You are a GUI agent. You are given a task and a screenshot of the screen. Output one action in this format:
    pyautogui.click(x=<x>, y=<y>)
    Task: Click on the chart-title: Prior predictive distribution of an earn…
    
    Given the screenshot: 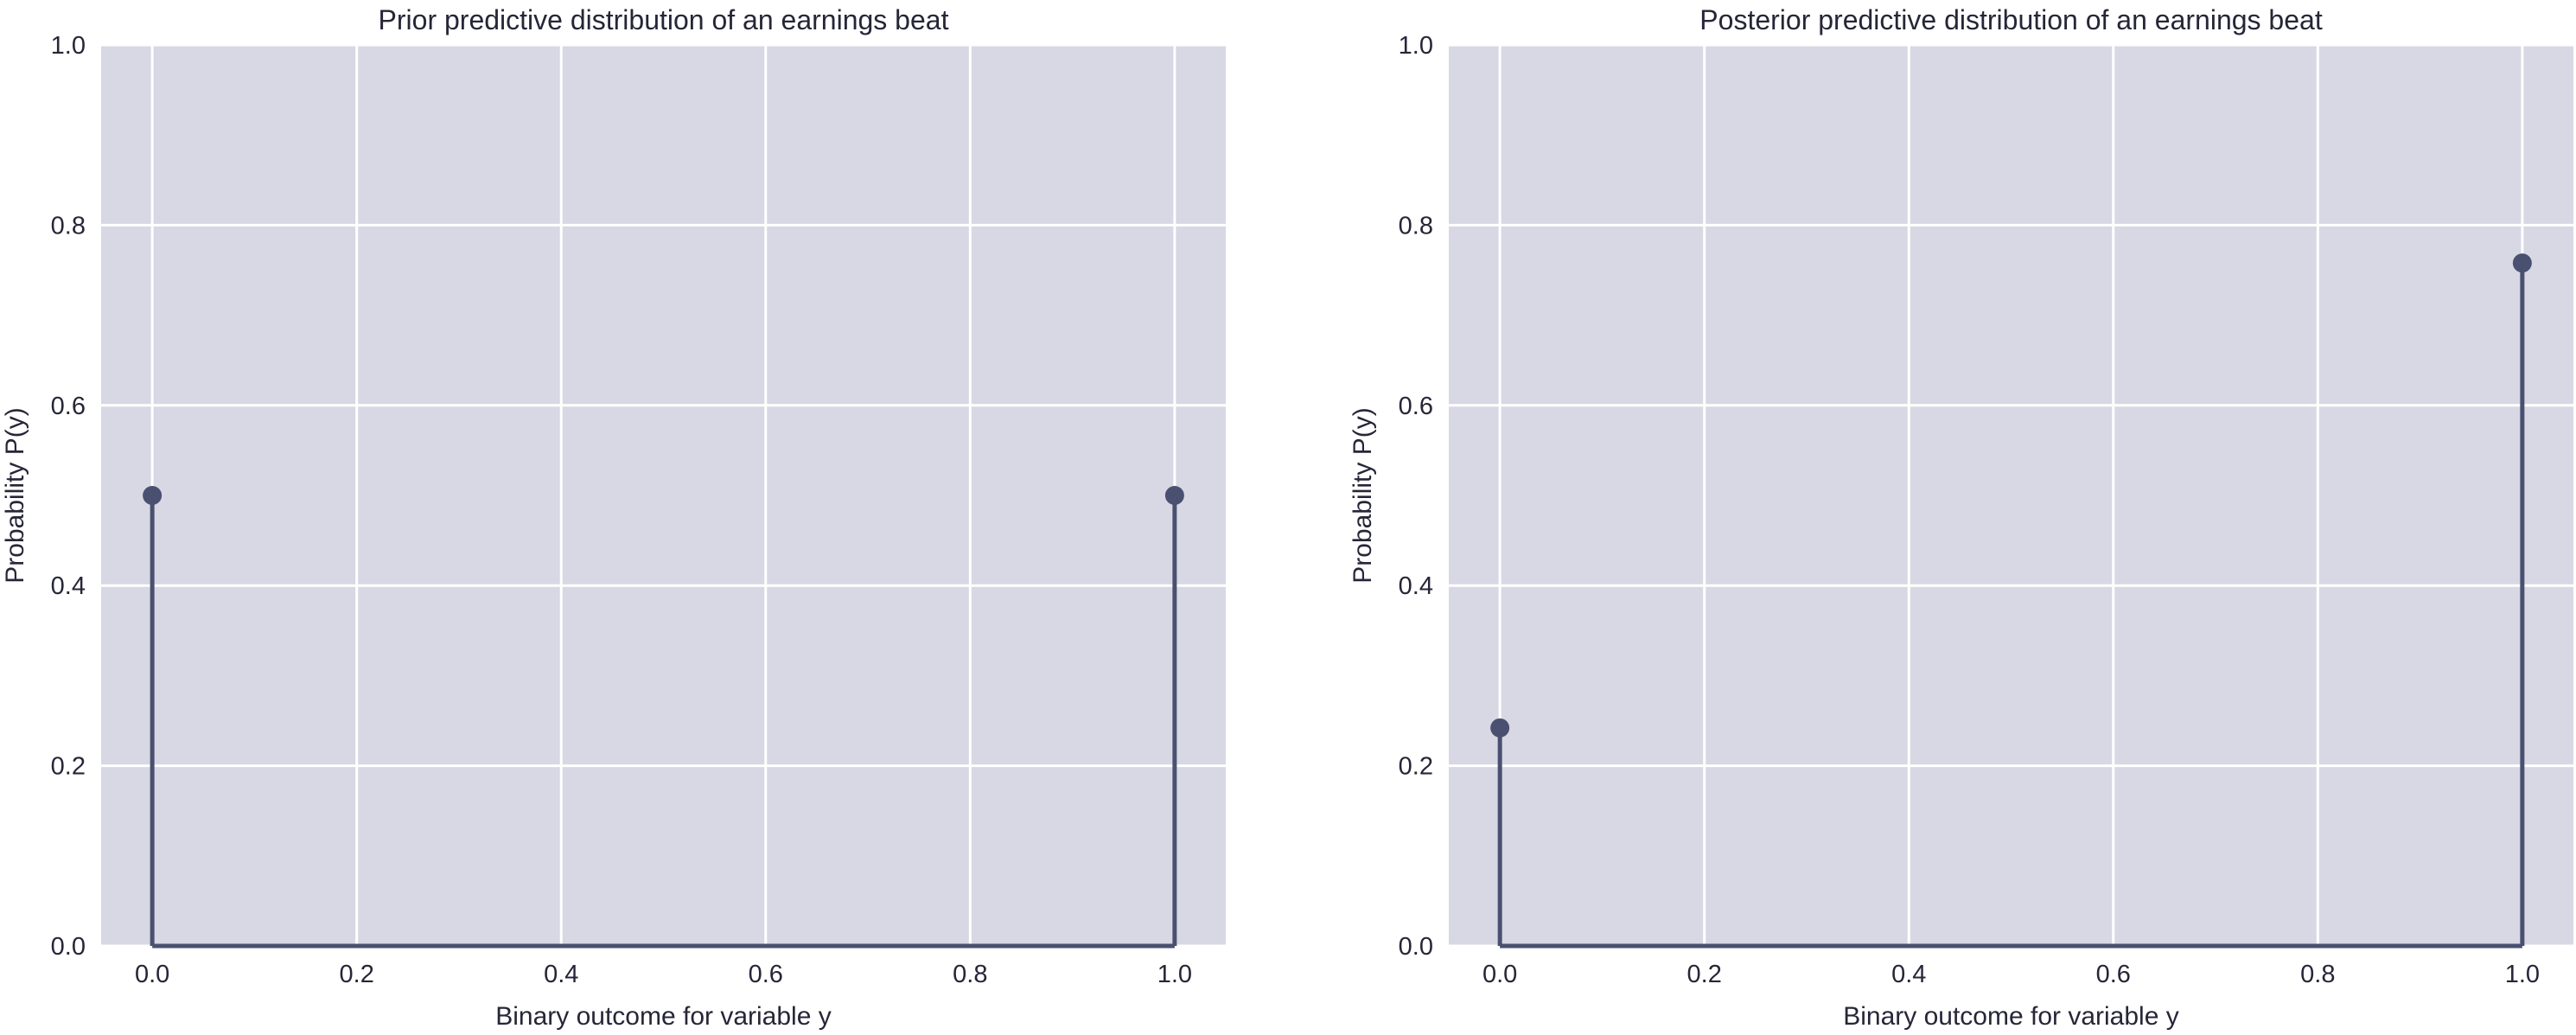 What is the action you would take?
    pyautogui.click(x=664, y=19)
    